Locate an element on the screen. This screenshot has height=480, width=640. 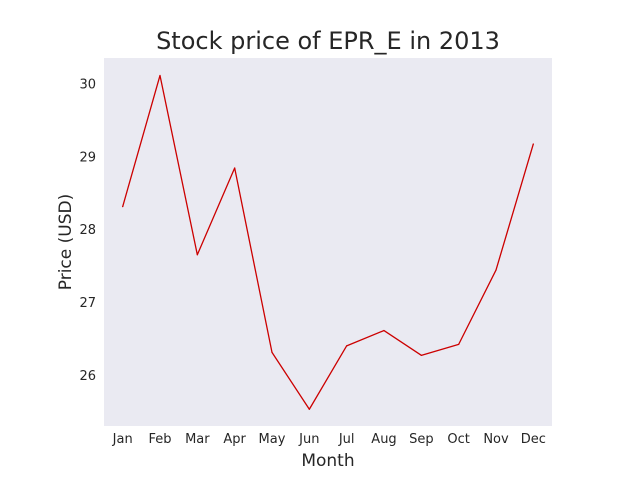
y-tick-label: 28 is located at coordinates (87, 230).